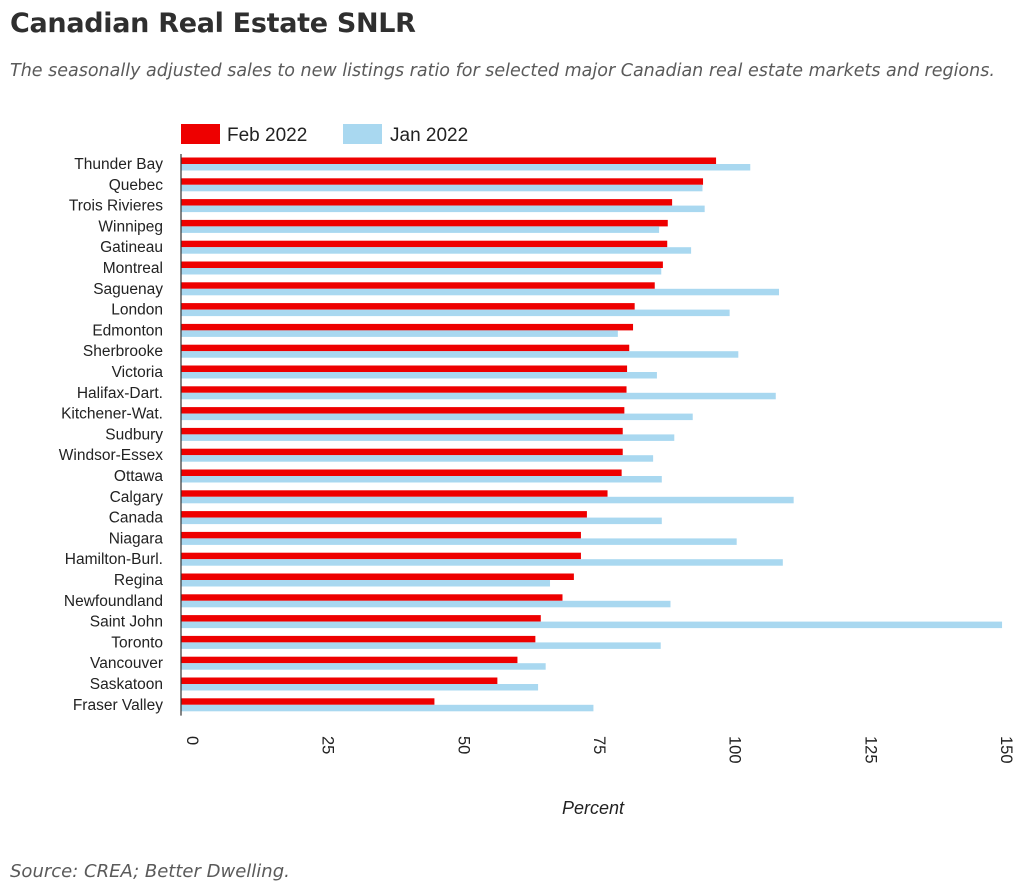 The height and width of the screenshot is (888, 1024). What do you see at coordinates (138, 580) in the screenshot?
I see `category-label-regina: Regina` at bounding box center [138, 580].